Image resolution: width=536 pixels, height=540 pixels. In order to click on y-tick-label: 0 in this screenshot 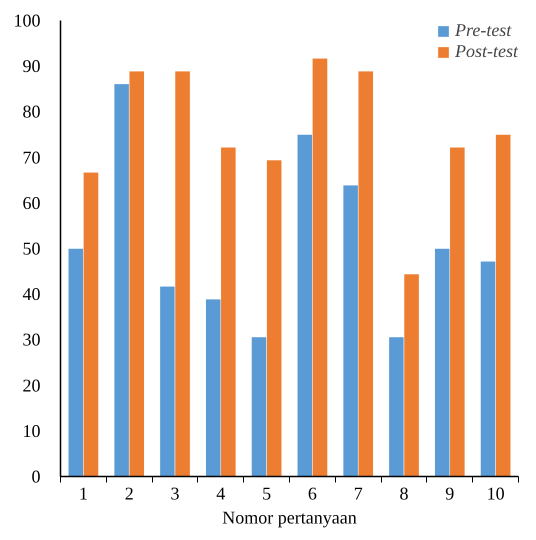, I will do `click(36, 476)`.